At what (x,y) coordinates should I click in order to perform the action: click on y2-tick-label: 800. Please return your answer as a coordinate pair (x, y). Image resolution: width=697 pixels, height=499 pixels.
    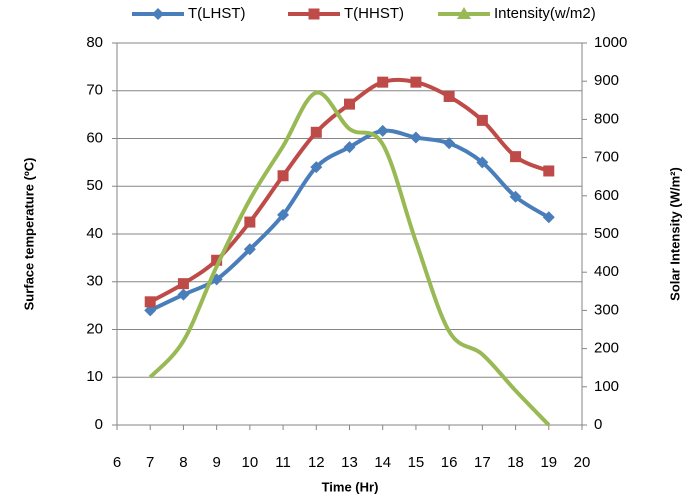
    Looking at the image, I should click on (606, 118).